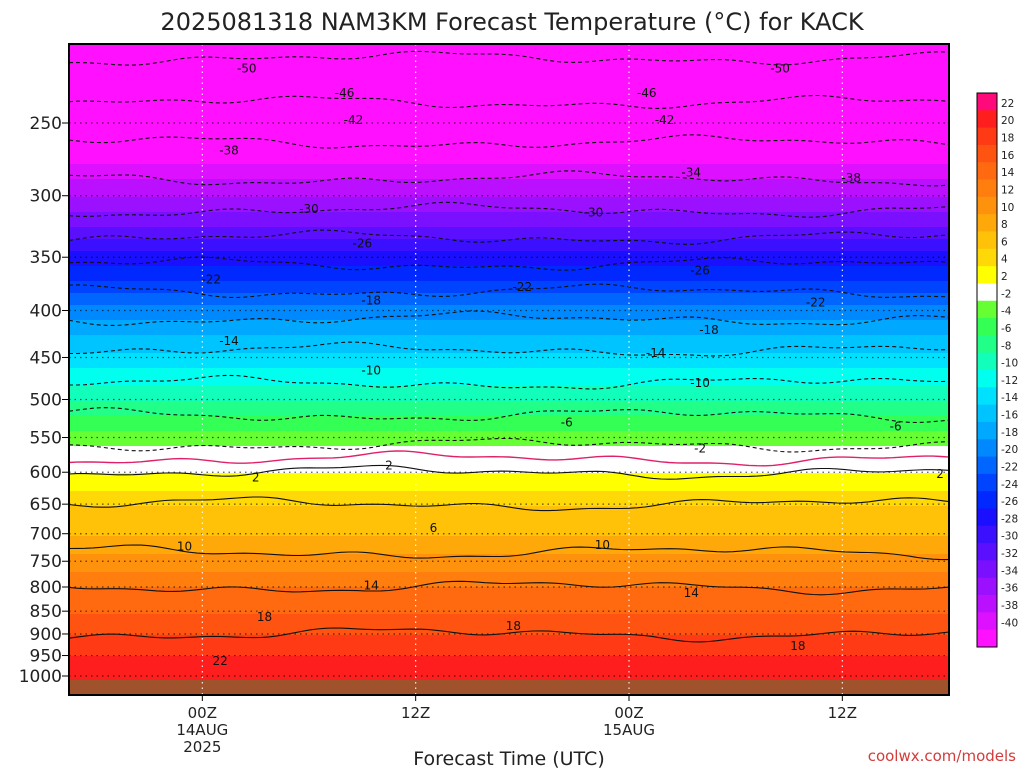 The width and height of the screenshot is (1024, 768). What do you see at coordinates (415, 713) in the screenshot?
I see `x-tick-label: 12Z` at bounding box center [415, 713].